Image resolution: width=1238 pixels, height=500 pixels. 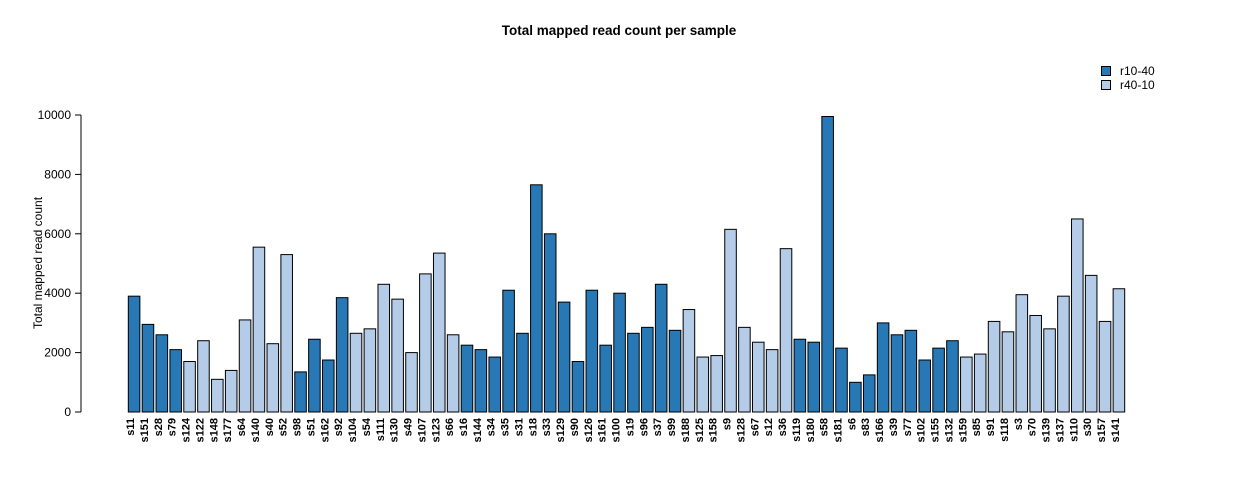 I want to click on x-tick-label-s141: s141, so click(x=1116, y=430).